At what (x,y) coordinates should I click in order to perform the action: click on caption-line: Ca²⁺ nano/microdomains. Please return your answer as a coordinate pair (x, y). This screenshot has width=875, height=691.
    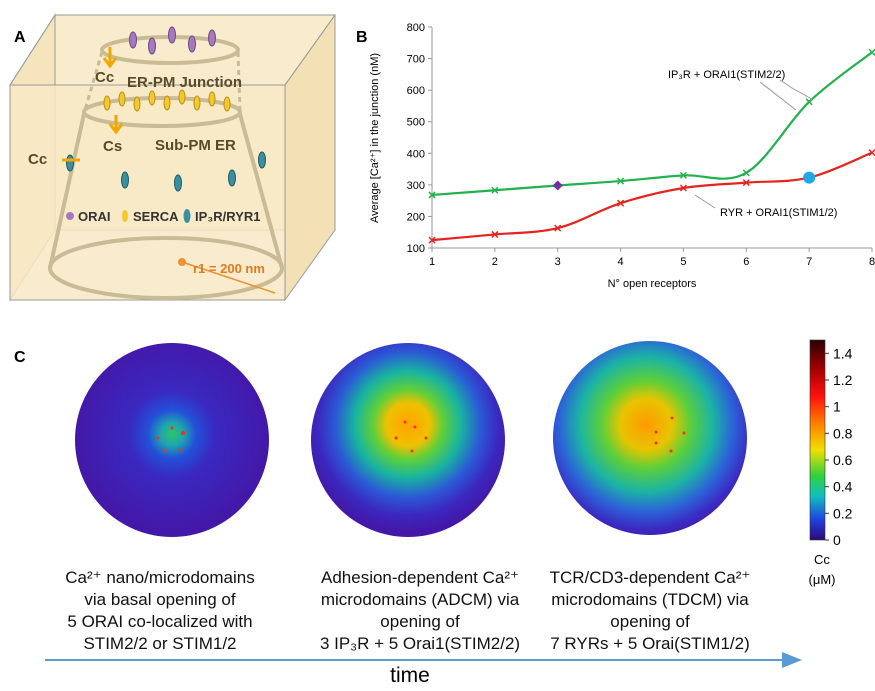
    Looking at the image, I should click on (159, 577).